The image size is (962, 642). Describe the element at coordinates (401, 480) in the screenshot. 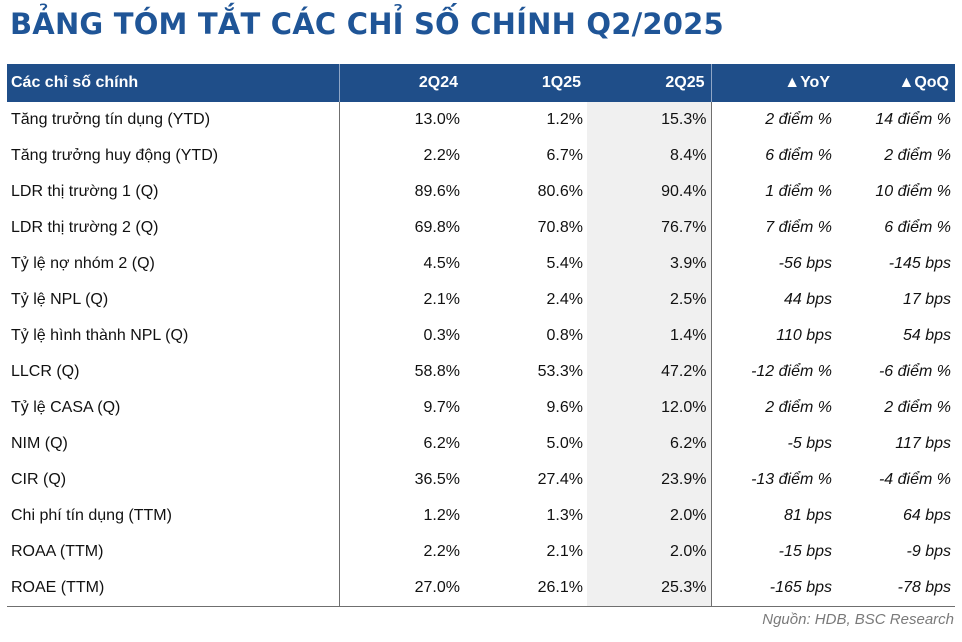

I see `value-2q24: 36.5%` at that location.